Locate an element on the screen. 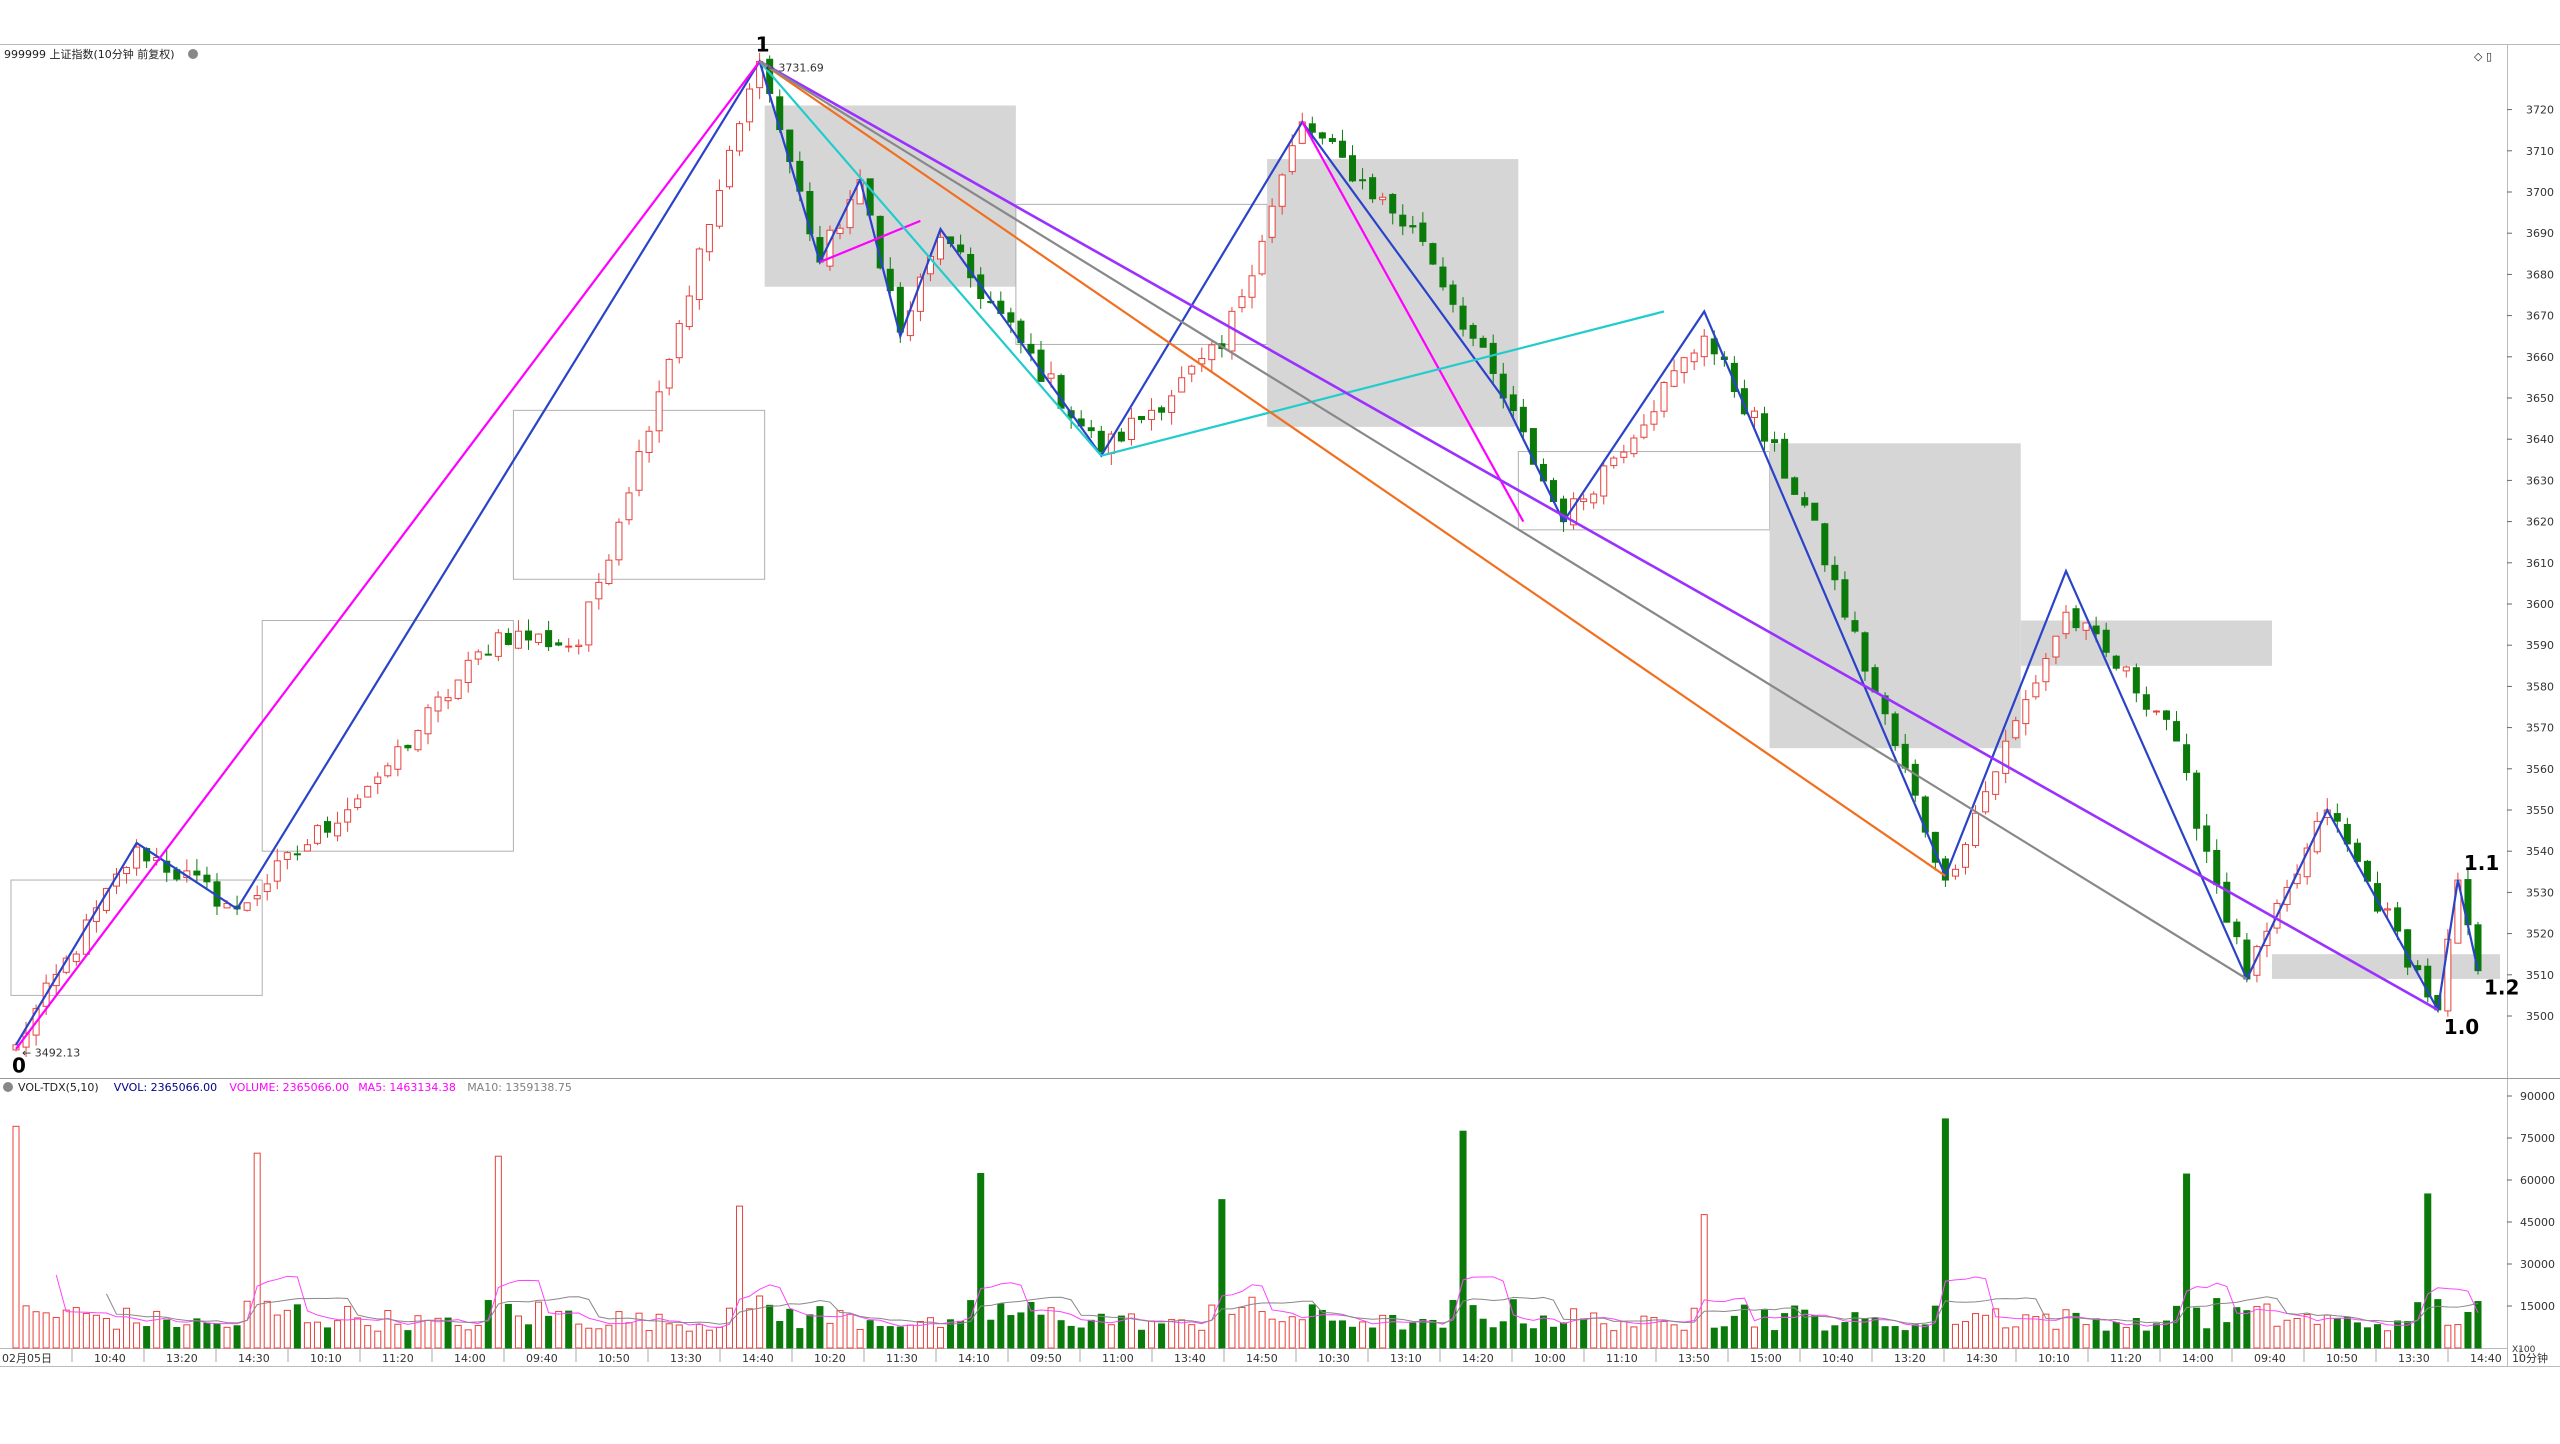  time-label: 14:00 is located at coordinates (2198, 1358).